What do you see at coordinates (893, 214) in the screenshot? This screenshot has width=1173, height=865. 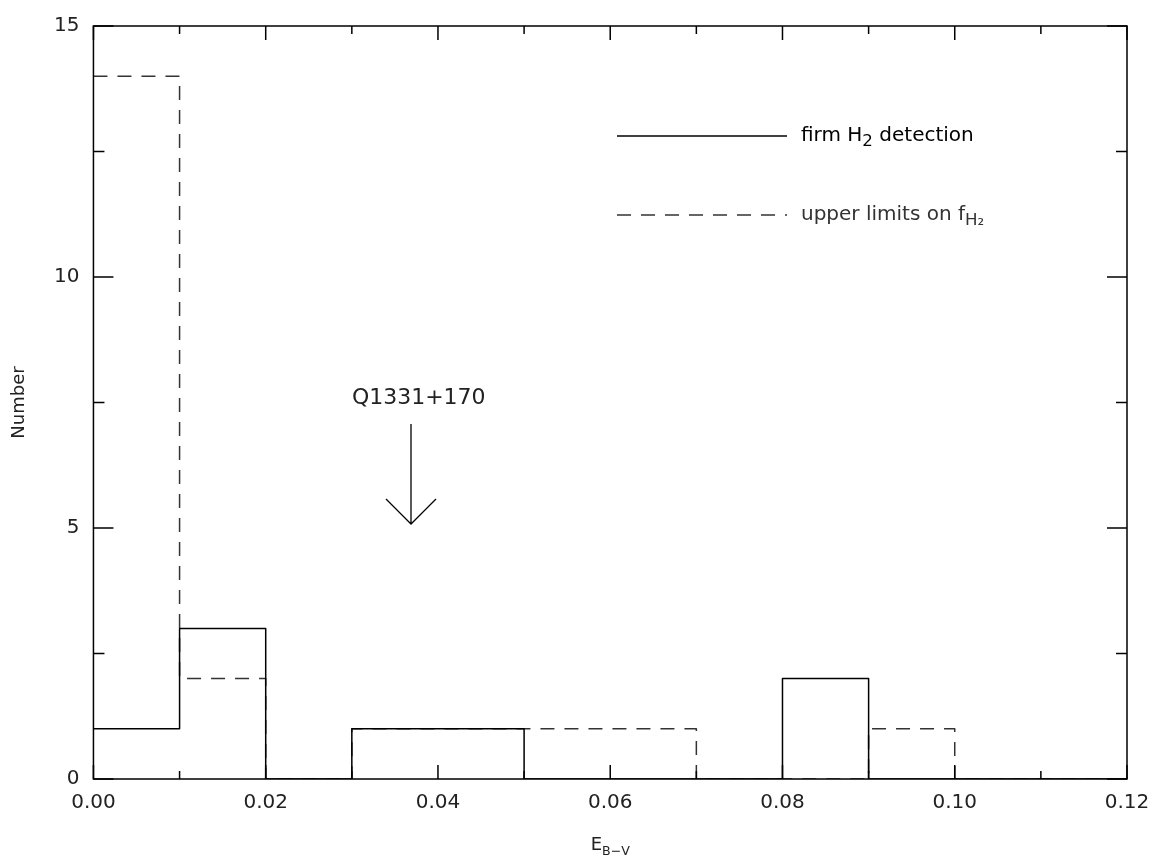 I see `text: upper limits on f$_{H₂}$` at bounding box center [893, 214].